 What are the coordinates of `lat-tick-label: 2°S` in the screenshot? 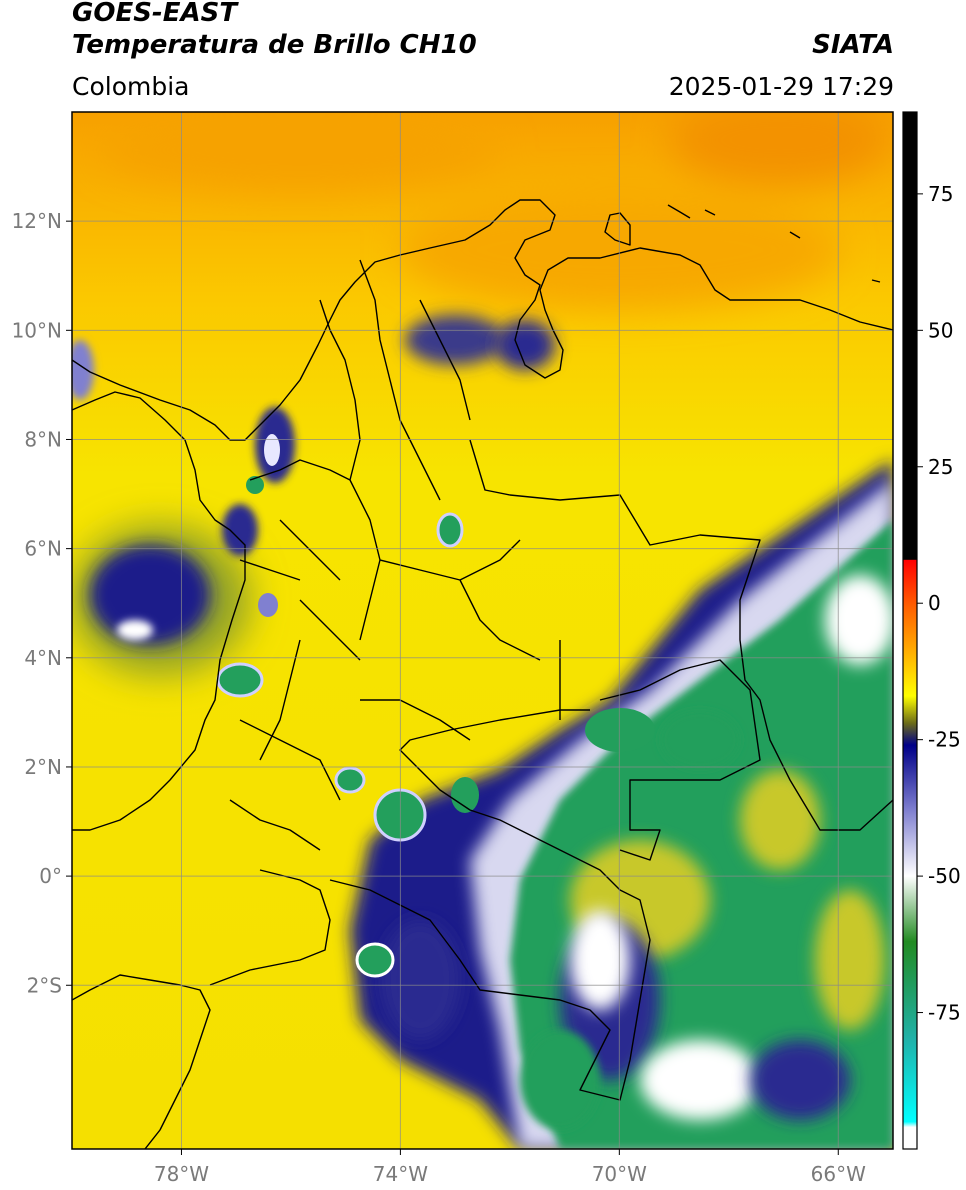 It's located at (44, 985).